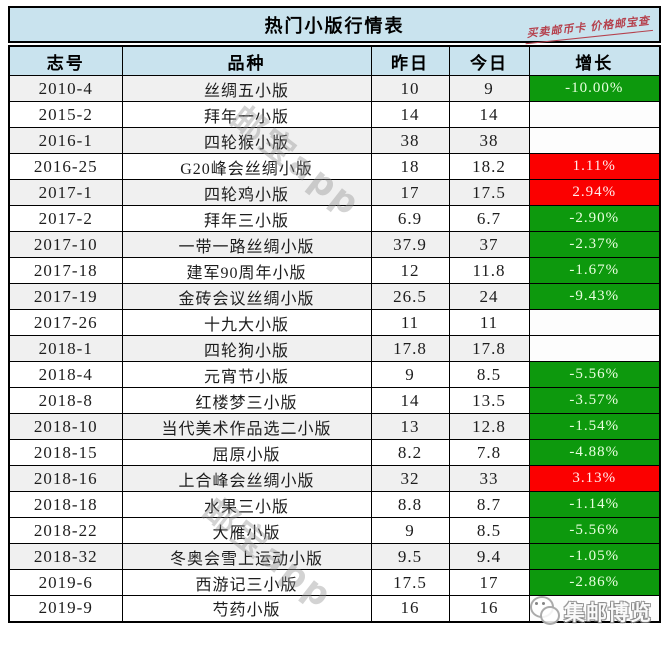 The height and width of the screenshot is (645, 669). I want to click on cell-yesterday-price: 26.5, so click(410, 296).